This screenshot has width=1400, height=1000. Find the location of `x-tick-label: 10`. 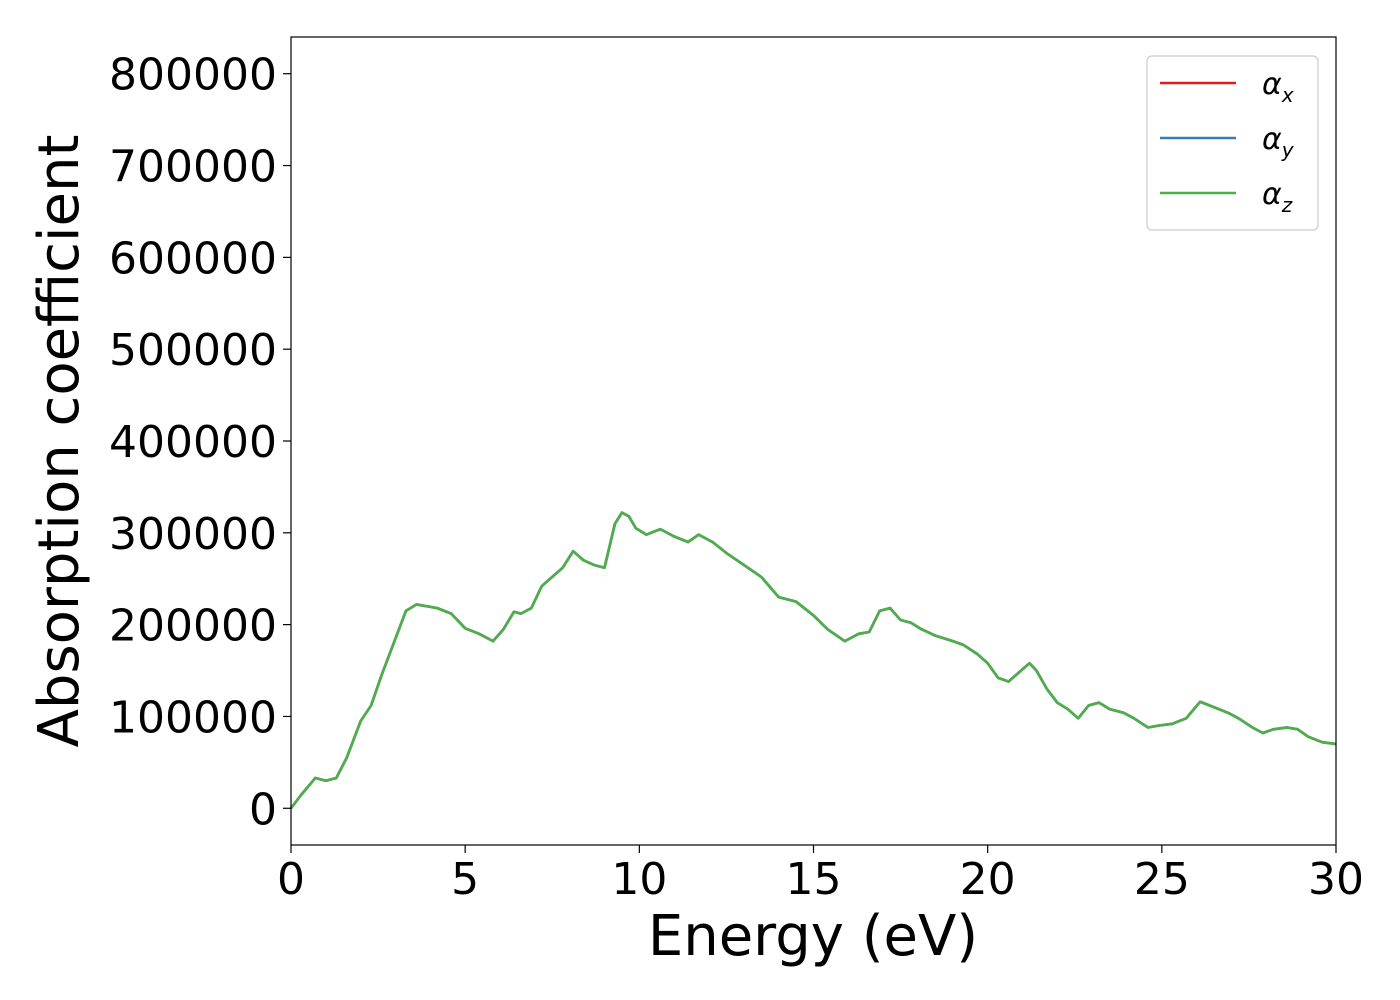

x-tick-label: 10 is located at coordinates (639, 879).